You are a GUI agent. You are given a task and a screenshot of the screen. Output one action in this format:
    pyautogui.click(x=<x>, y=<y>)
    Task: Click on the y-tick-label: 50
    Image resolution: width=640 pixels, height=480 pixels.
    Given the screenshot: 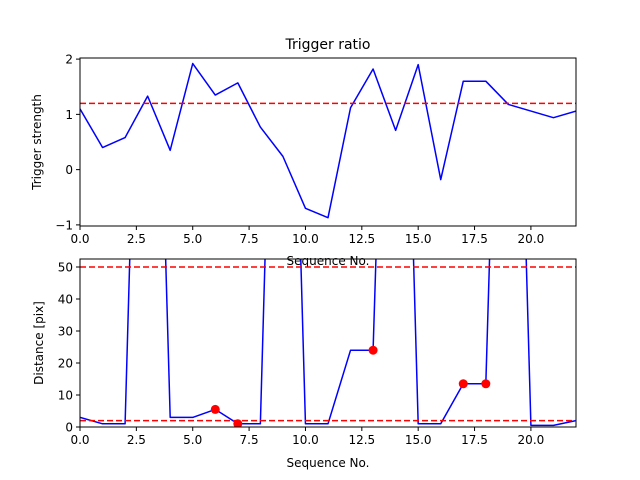 What is the action you would take?
    pyautogui.click(x=65, y=268)
    